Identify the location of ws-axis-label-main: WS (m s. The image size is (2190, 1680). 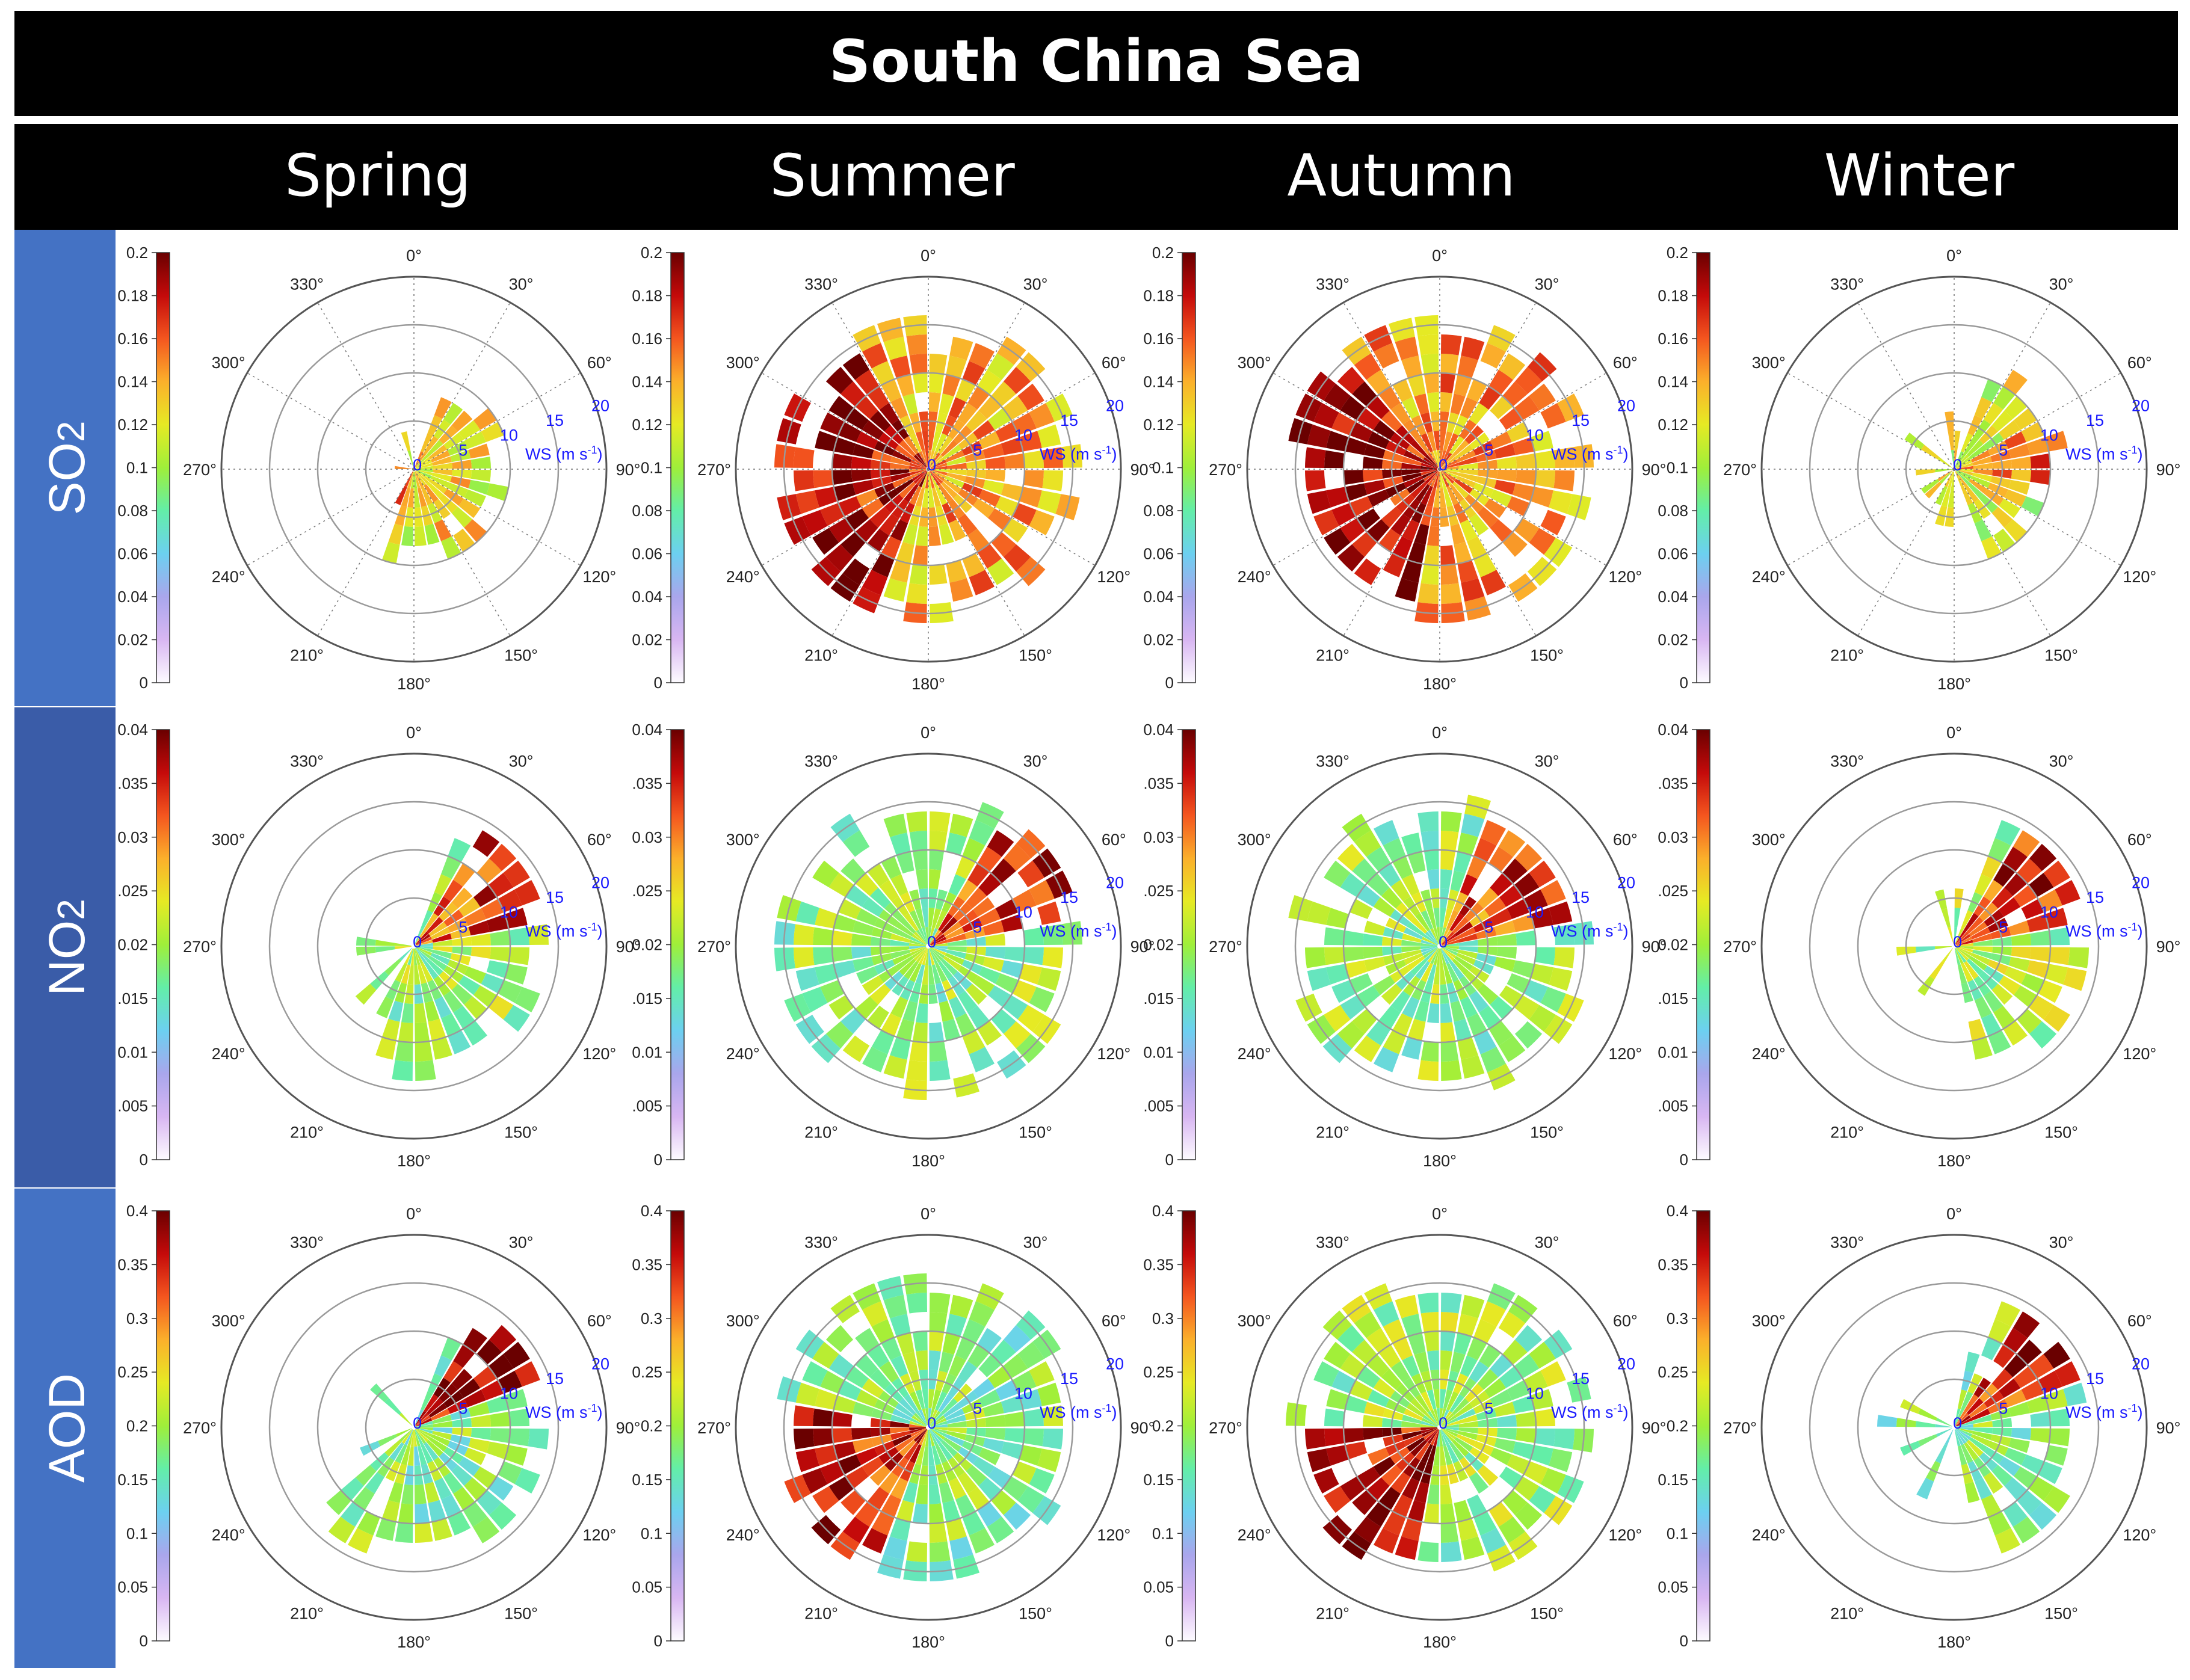
(2096, 1412).